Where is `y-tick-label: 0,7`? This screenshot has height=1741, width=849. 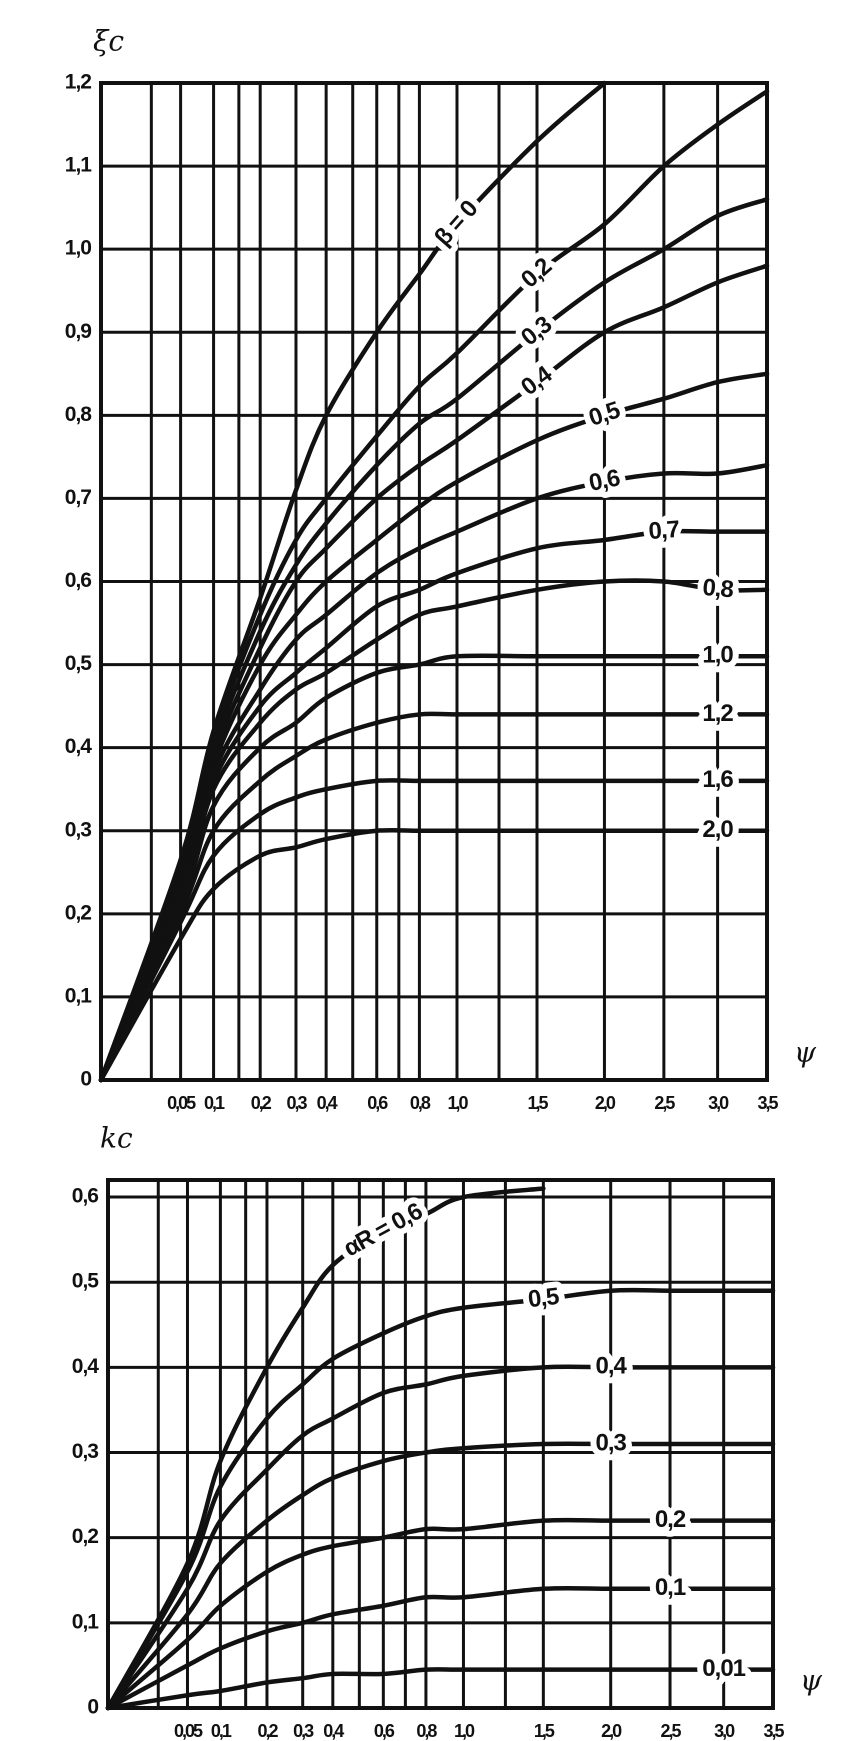 y-tick-label: 0,7 is located at coordinates (78, 497).